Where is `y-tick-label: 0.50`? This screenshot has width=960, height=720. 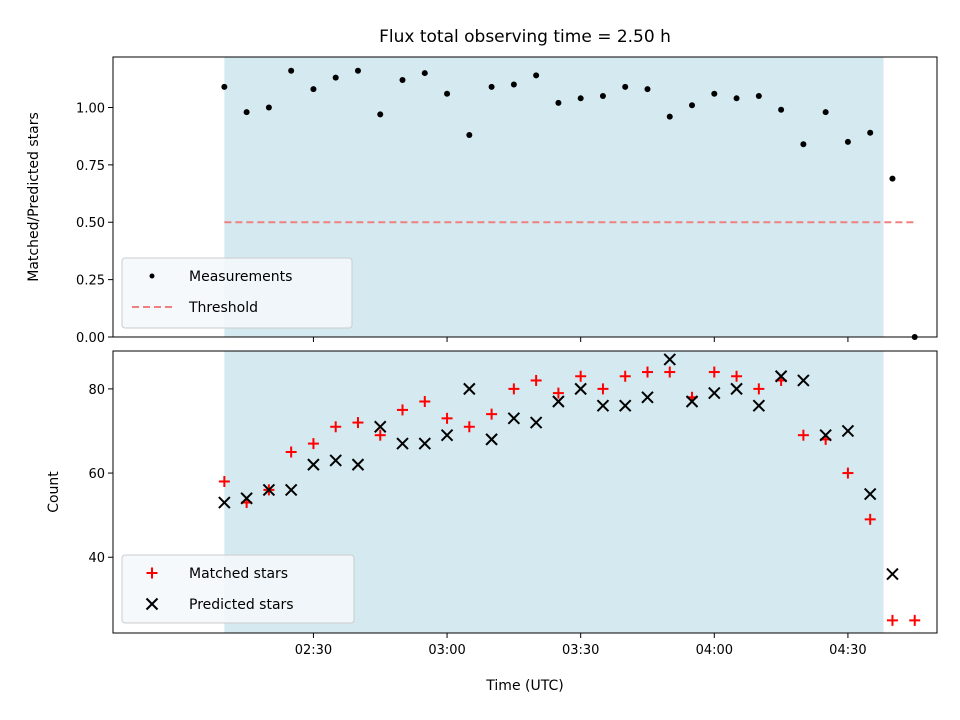 y-tick-label: 0.50 is located at coordinates (90, 223).